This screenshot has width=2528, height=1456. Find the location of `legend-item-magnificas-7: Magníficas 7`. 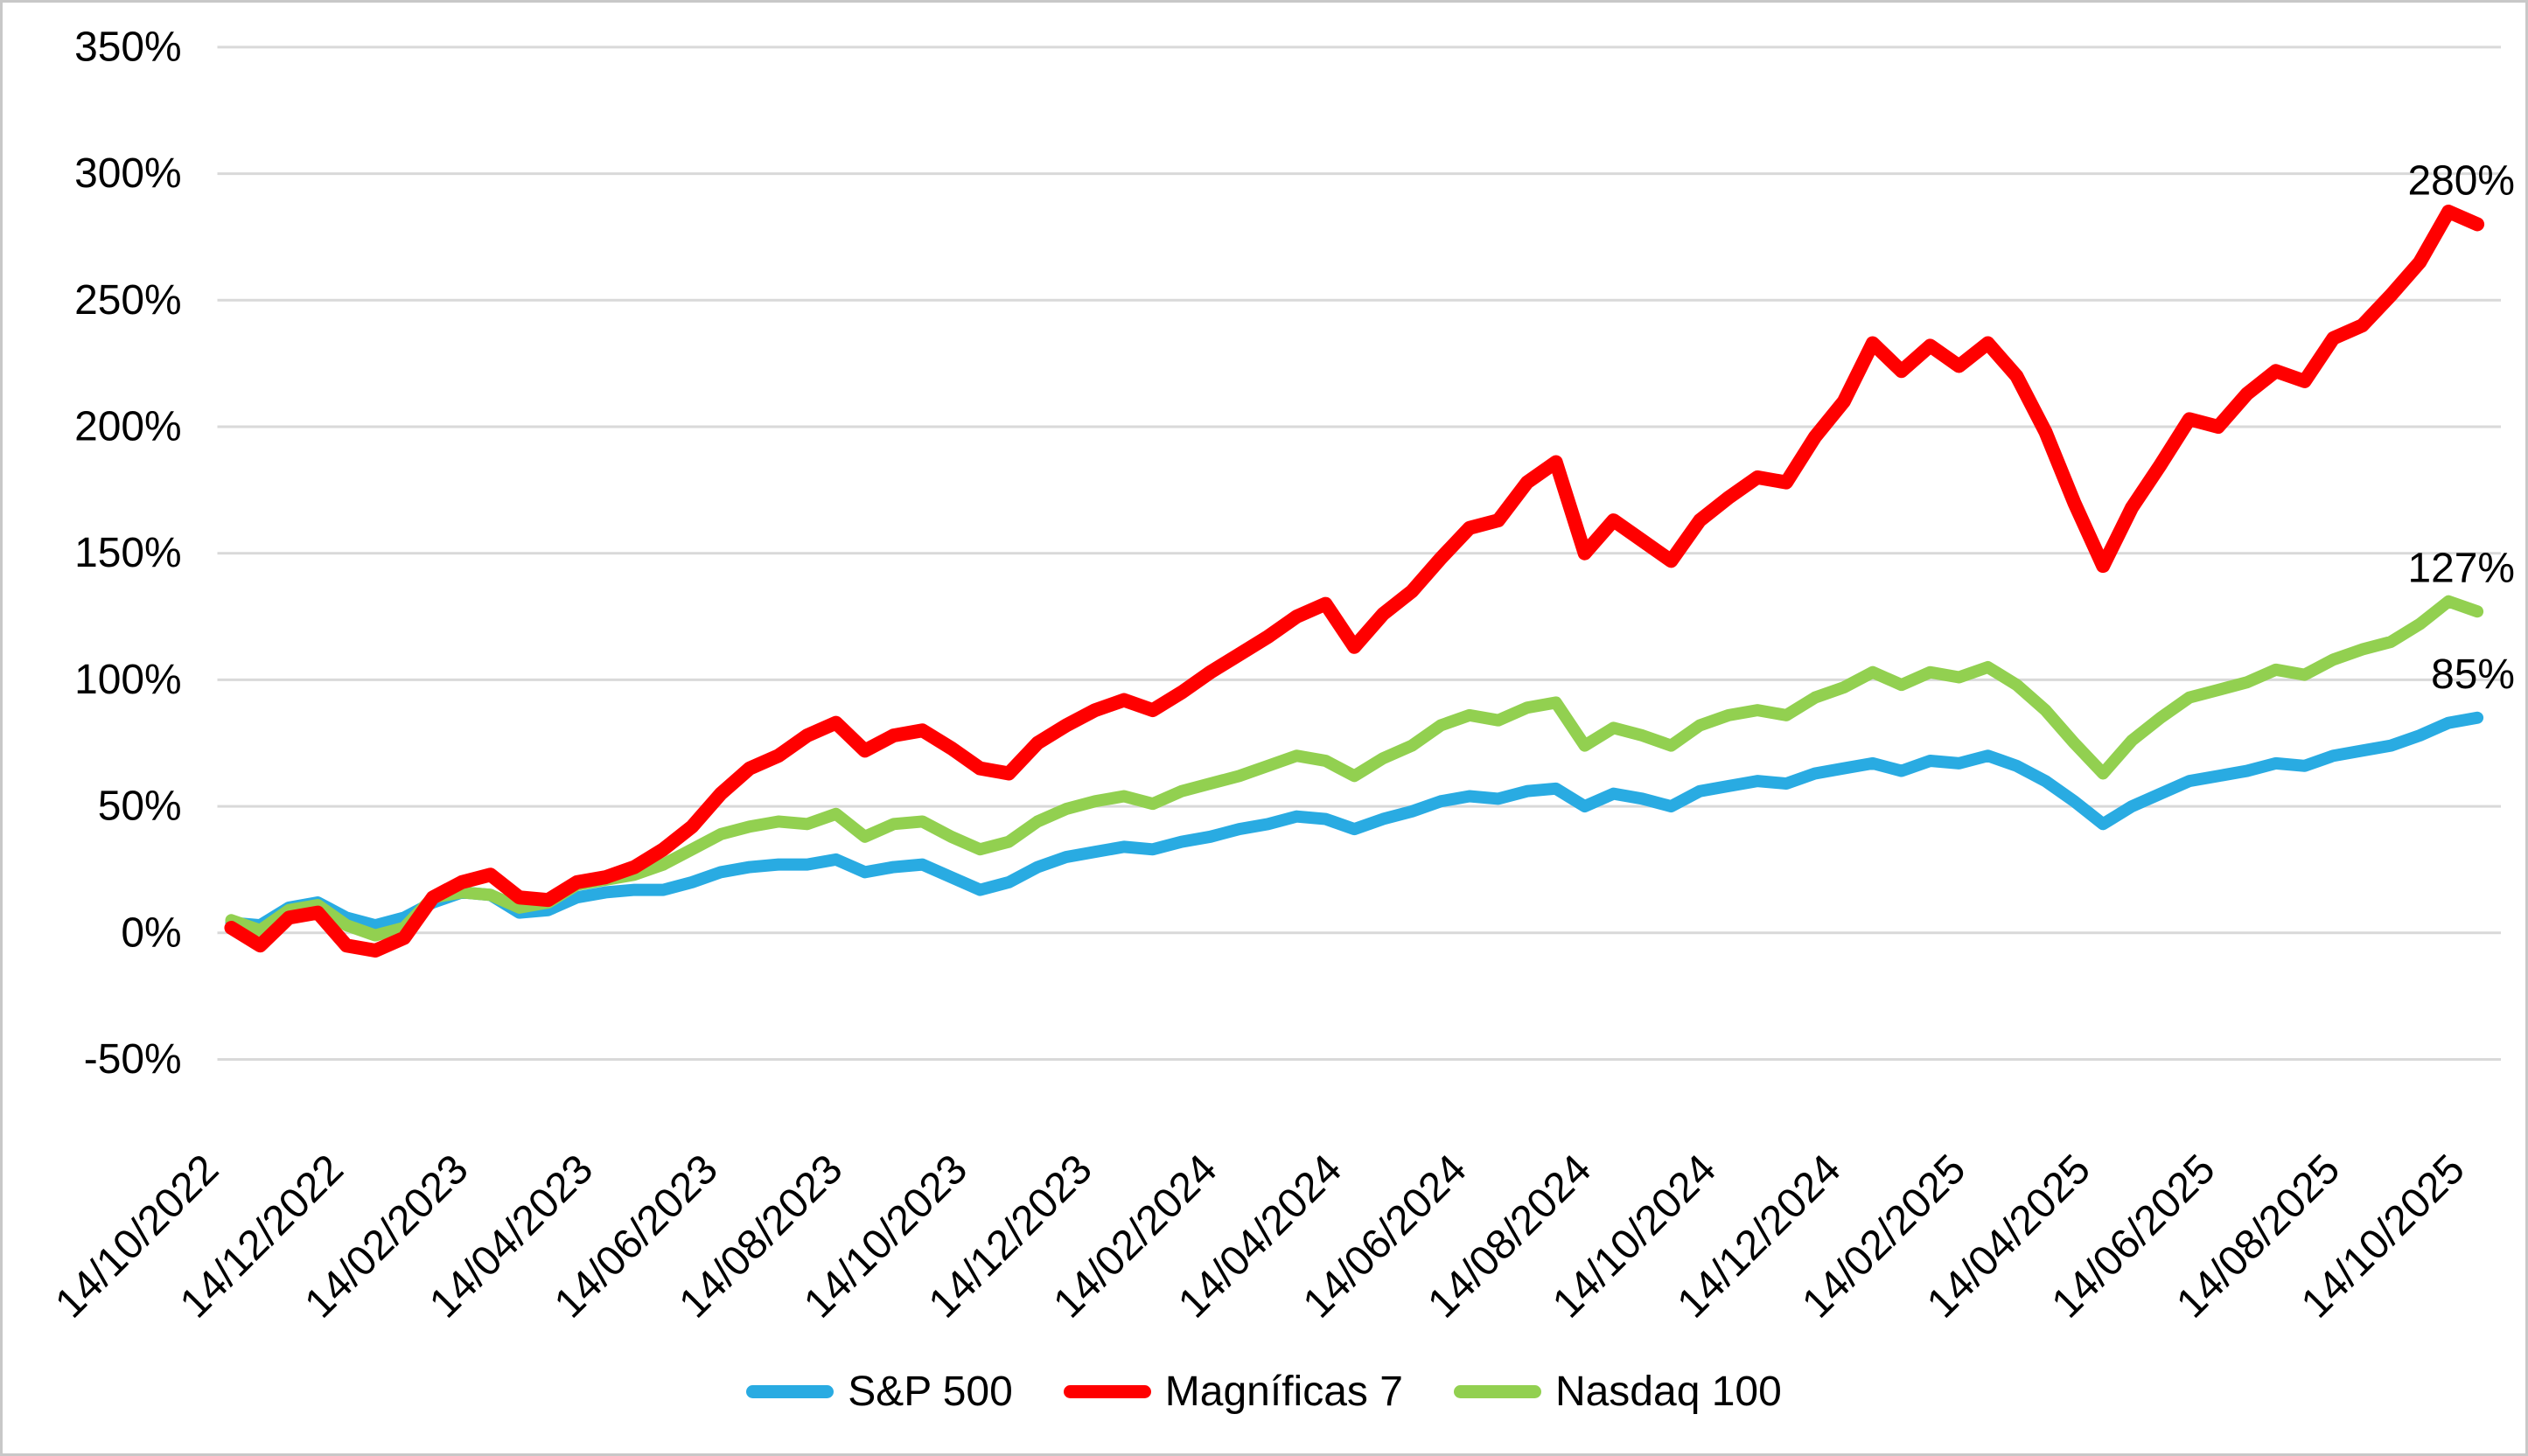

legend-item-magnificas-7: Magníficas 7 is located at coordinates (1233, 1392).